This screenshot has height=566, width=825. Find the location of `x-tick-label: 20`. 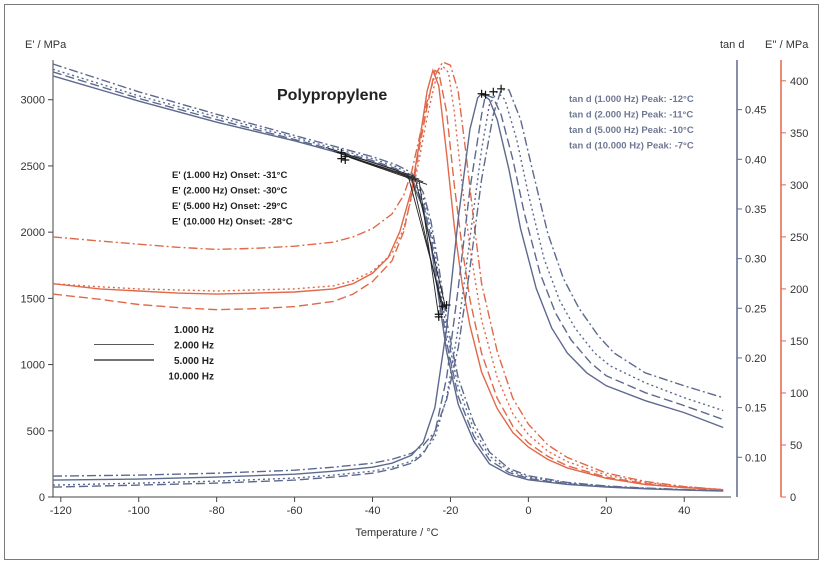

x-tick-label: 20 is located at coordinates (606, 511).